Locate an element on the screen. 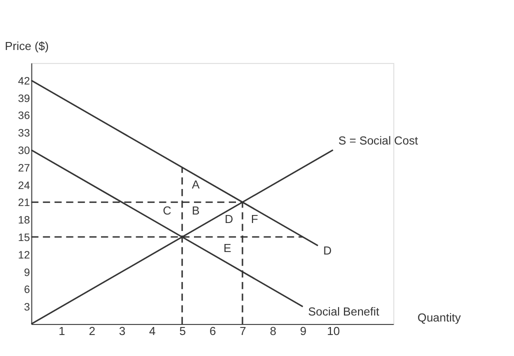  x-tick-label: 8 is located at coordinates (273, 331).